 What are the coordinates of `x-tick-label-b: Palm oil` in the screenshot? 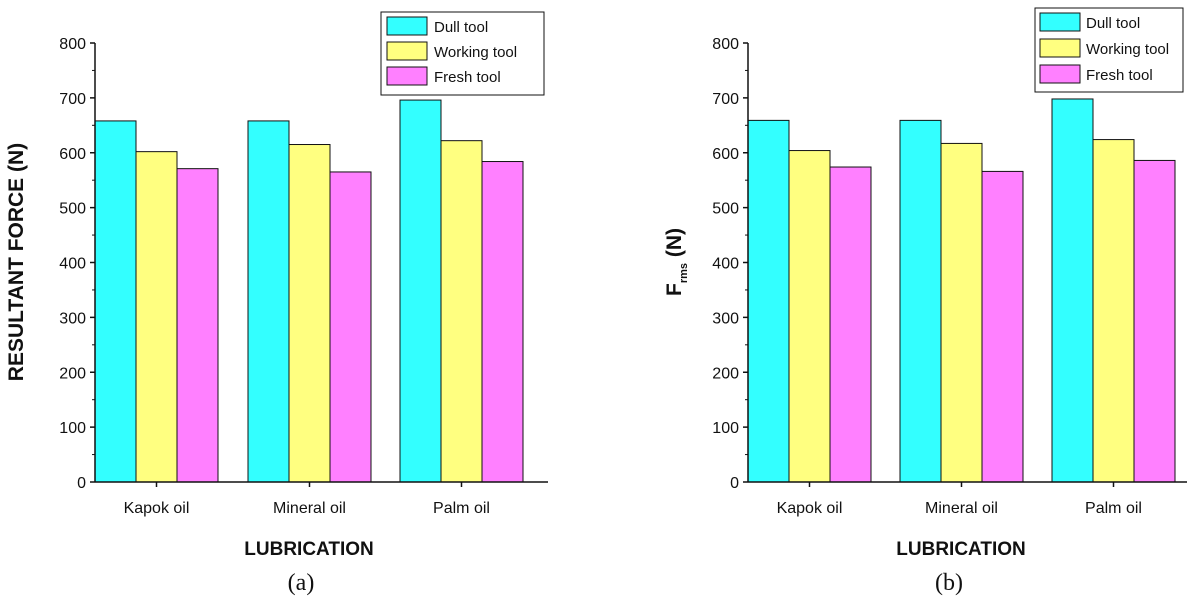 It's located at (1113, 508).